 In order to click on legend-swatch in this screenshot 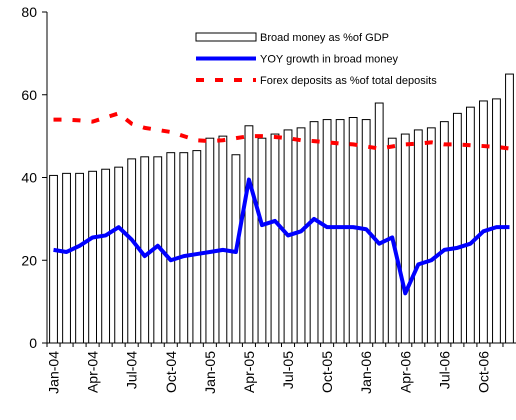, I will do `click(226, 37)`.